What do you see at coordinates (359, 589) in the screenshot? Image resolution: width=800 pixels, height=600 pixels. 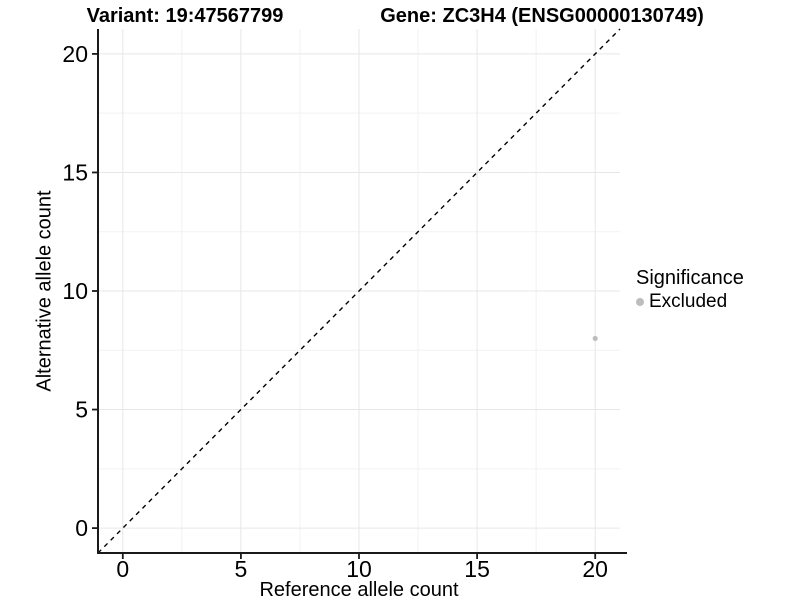 I see `x-axis-title: Reference allele count` at bounding box center [359, 589].